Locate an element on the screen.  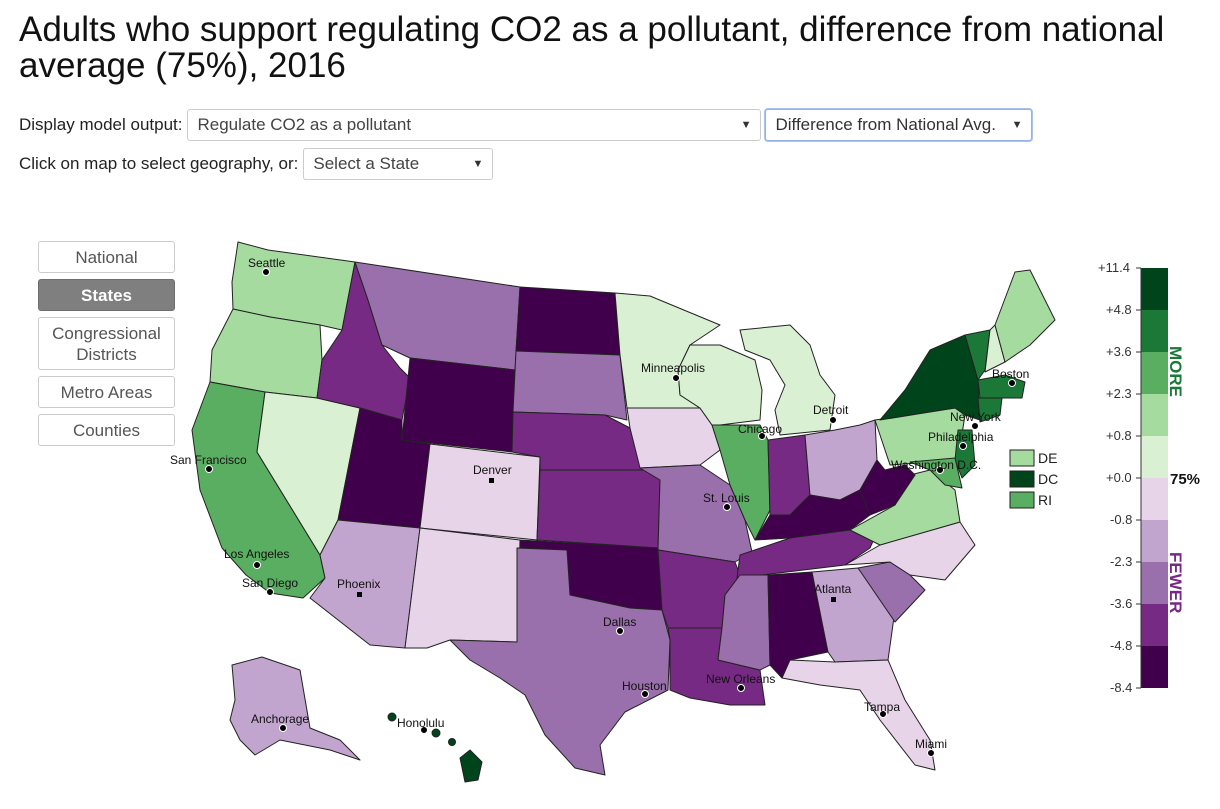
geo-button-metro-areas: Metro Areas is located at coordinates (106, 392).